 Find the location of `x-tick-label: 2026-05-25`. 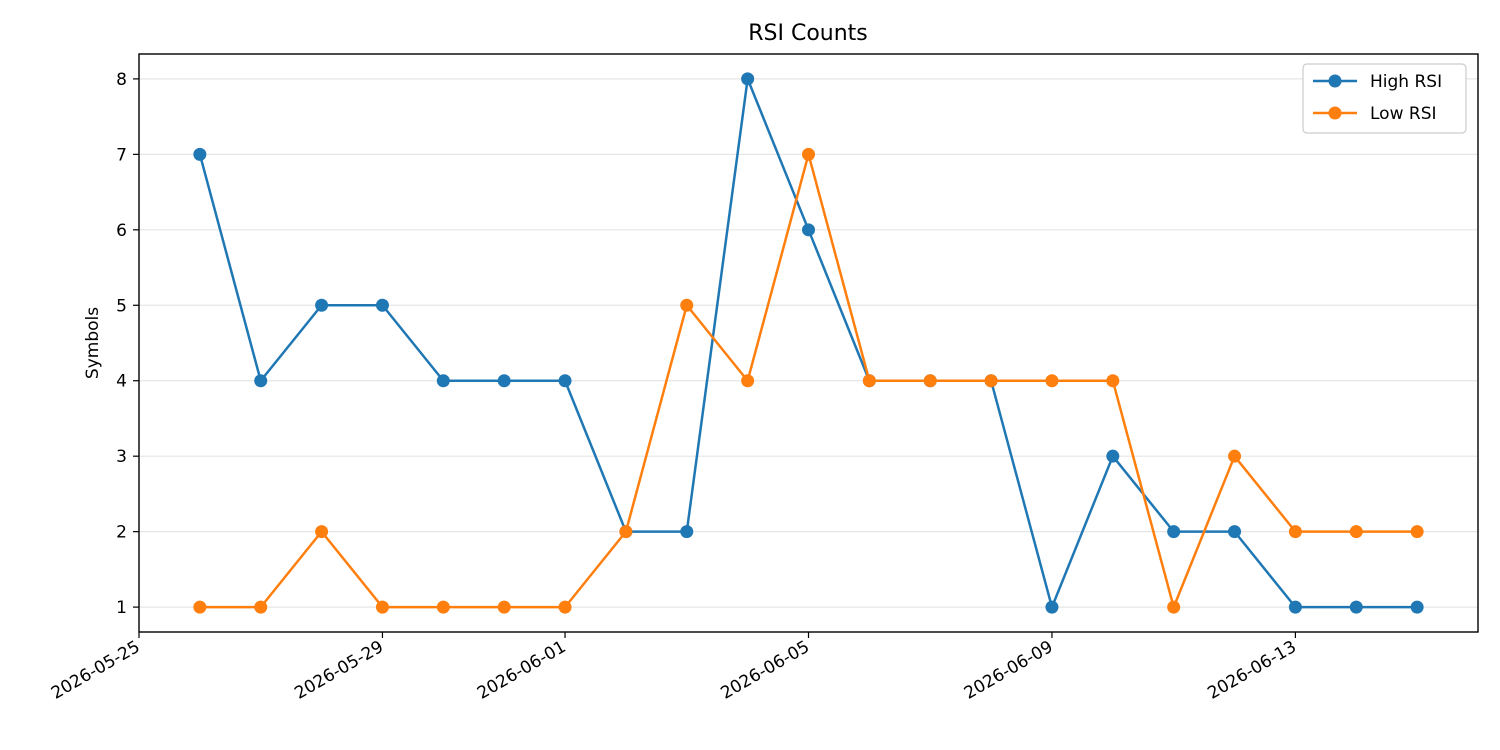

x-tick-label: 2026-05-25 is located at coordinates (96, 670).